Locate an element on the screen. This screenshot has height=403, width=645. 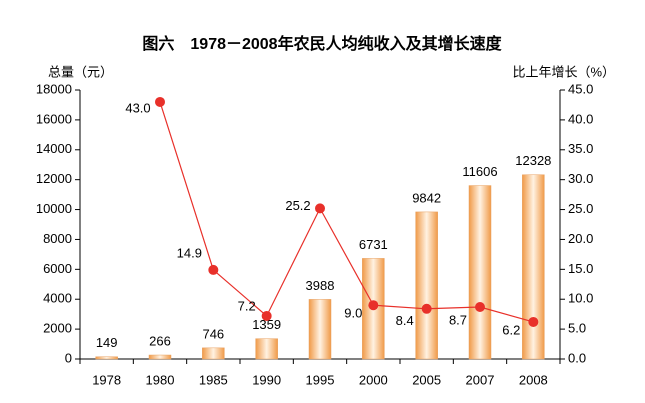
line-value-label: 8.4 is located at coordinates (405, 320).